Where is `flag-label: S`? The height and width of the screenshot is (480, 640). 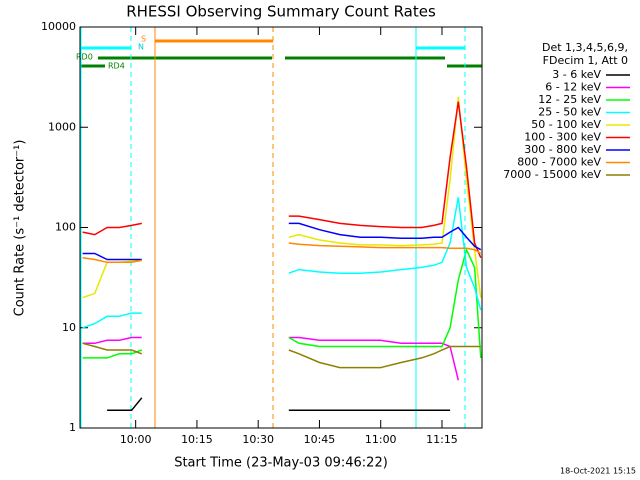
flag-label: S is located at coordinates (143, 39).